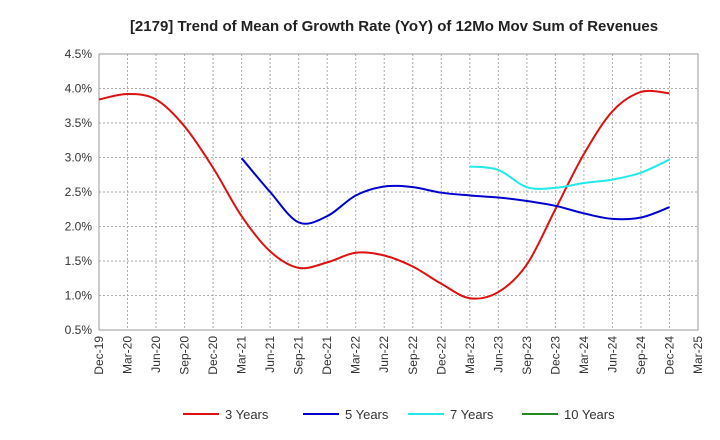 The height and width of the screenshot is (440, 720). What do you see at coordinates (270, 354) in the screenshot?
I see `x-tick-label: Jun-21` at bounding box center [270, 354].